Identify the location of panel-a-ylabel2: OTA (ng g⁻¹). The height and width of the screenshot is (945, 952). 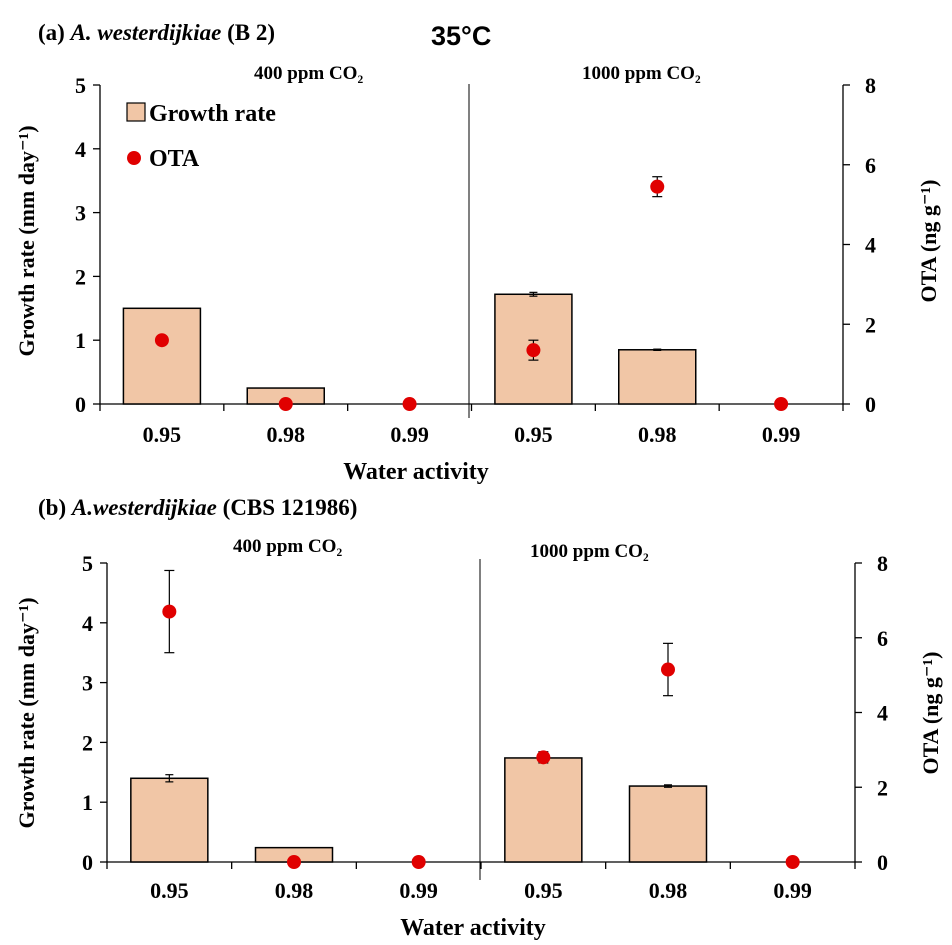
(928, 241).